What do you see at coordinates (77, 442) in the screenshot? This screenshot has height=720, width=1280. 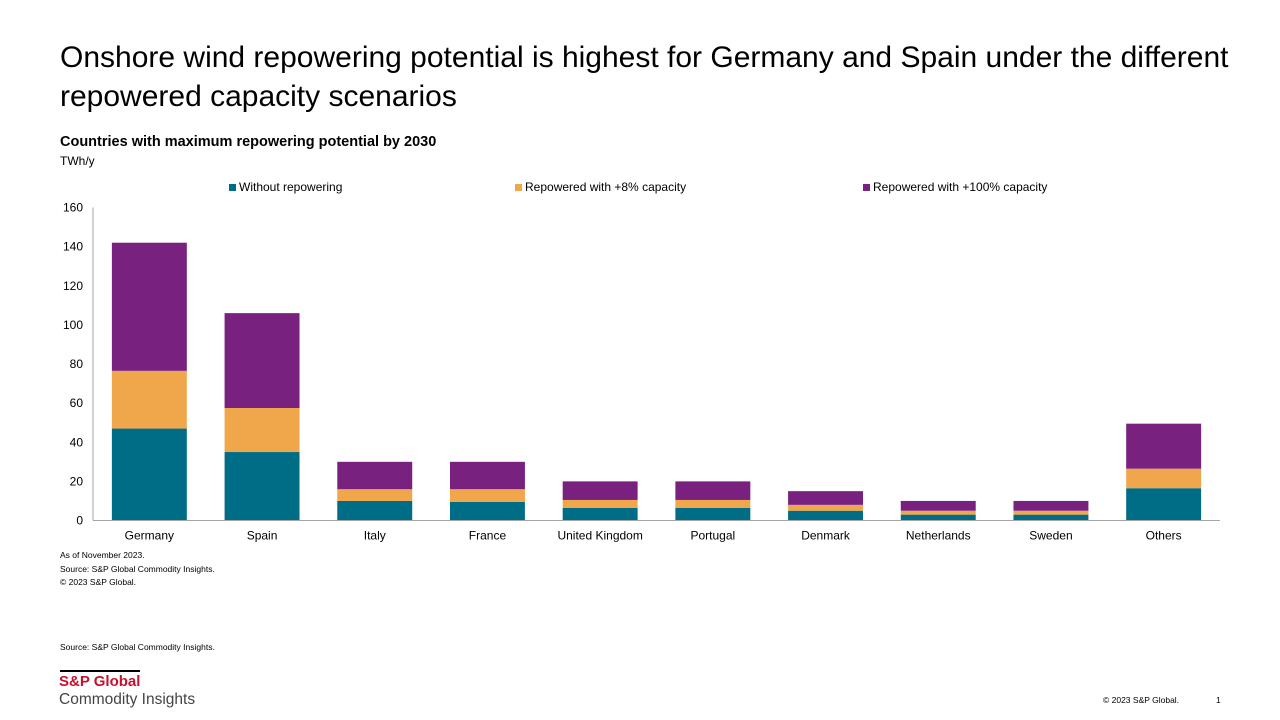 I see `y-tick-label: 40` at bounding box center [77, 442].